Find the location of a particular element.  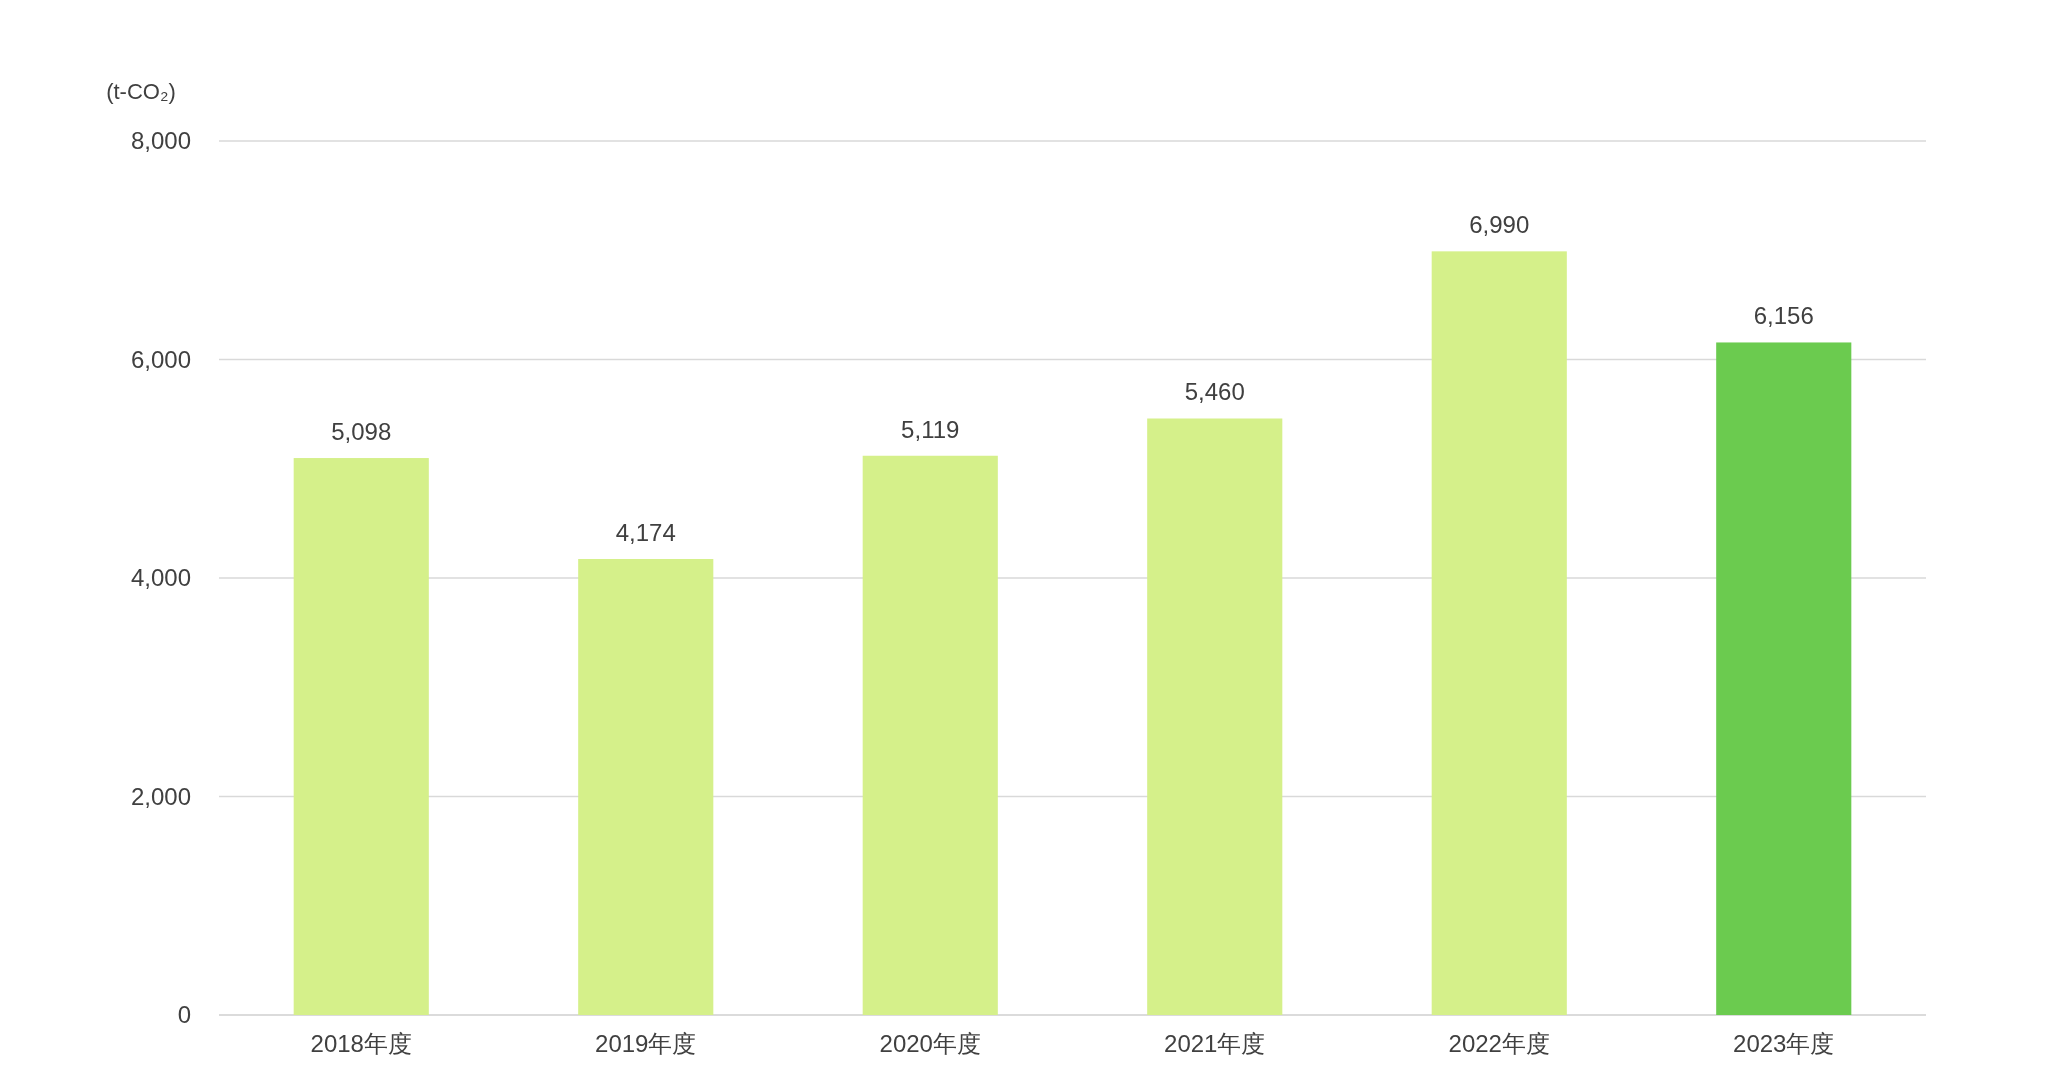

y-tick-label: 6,000 is located at coordinates (160, 359).